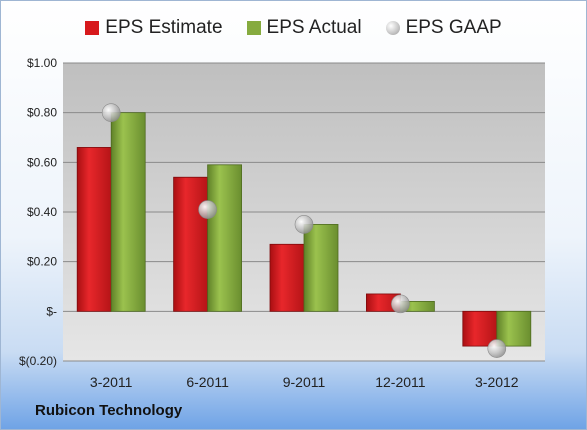 This screenshot has width=587, height=430. What do you see at coordinates (314, 27) in the screenshot?
I see `legend-label-eps-actual: EPS Actual` at bounding box center [314, 27].